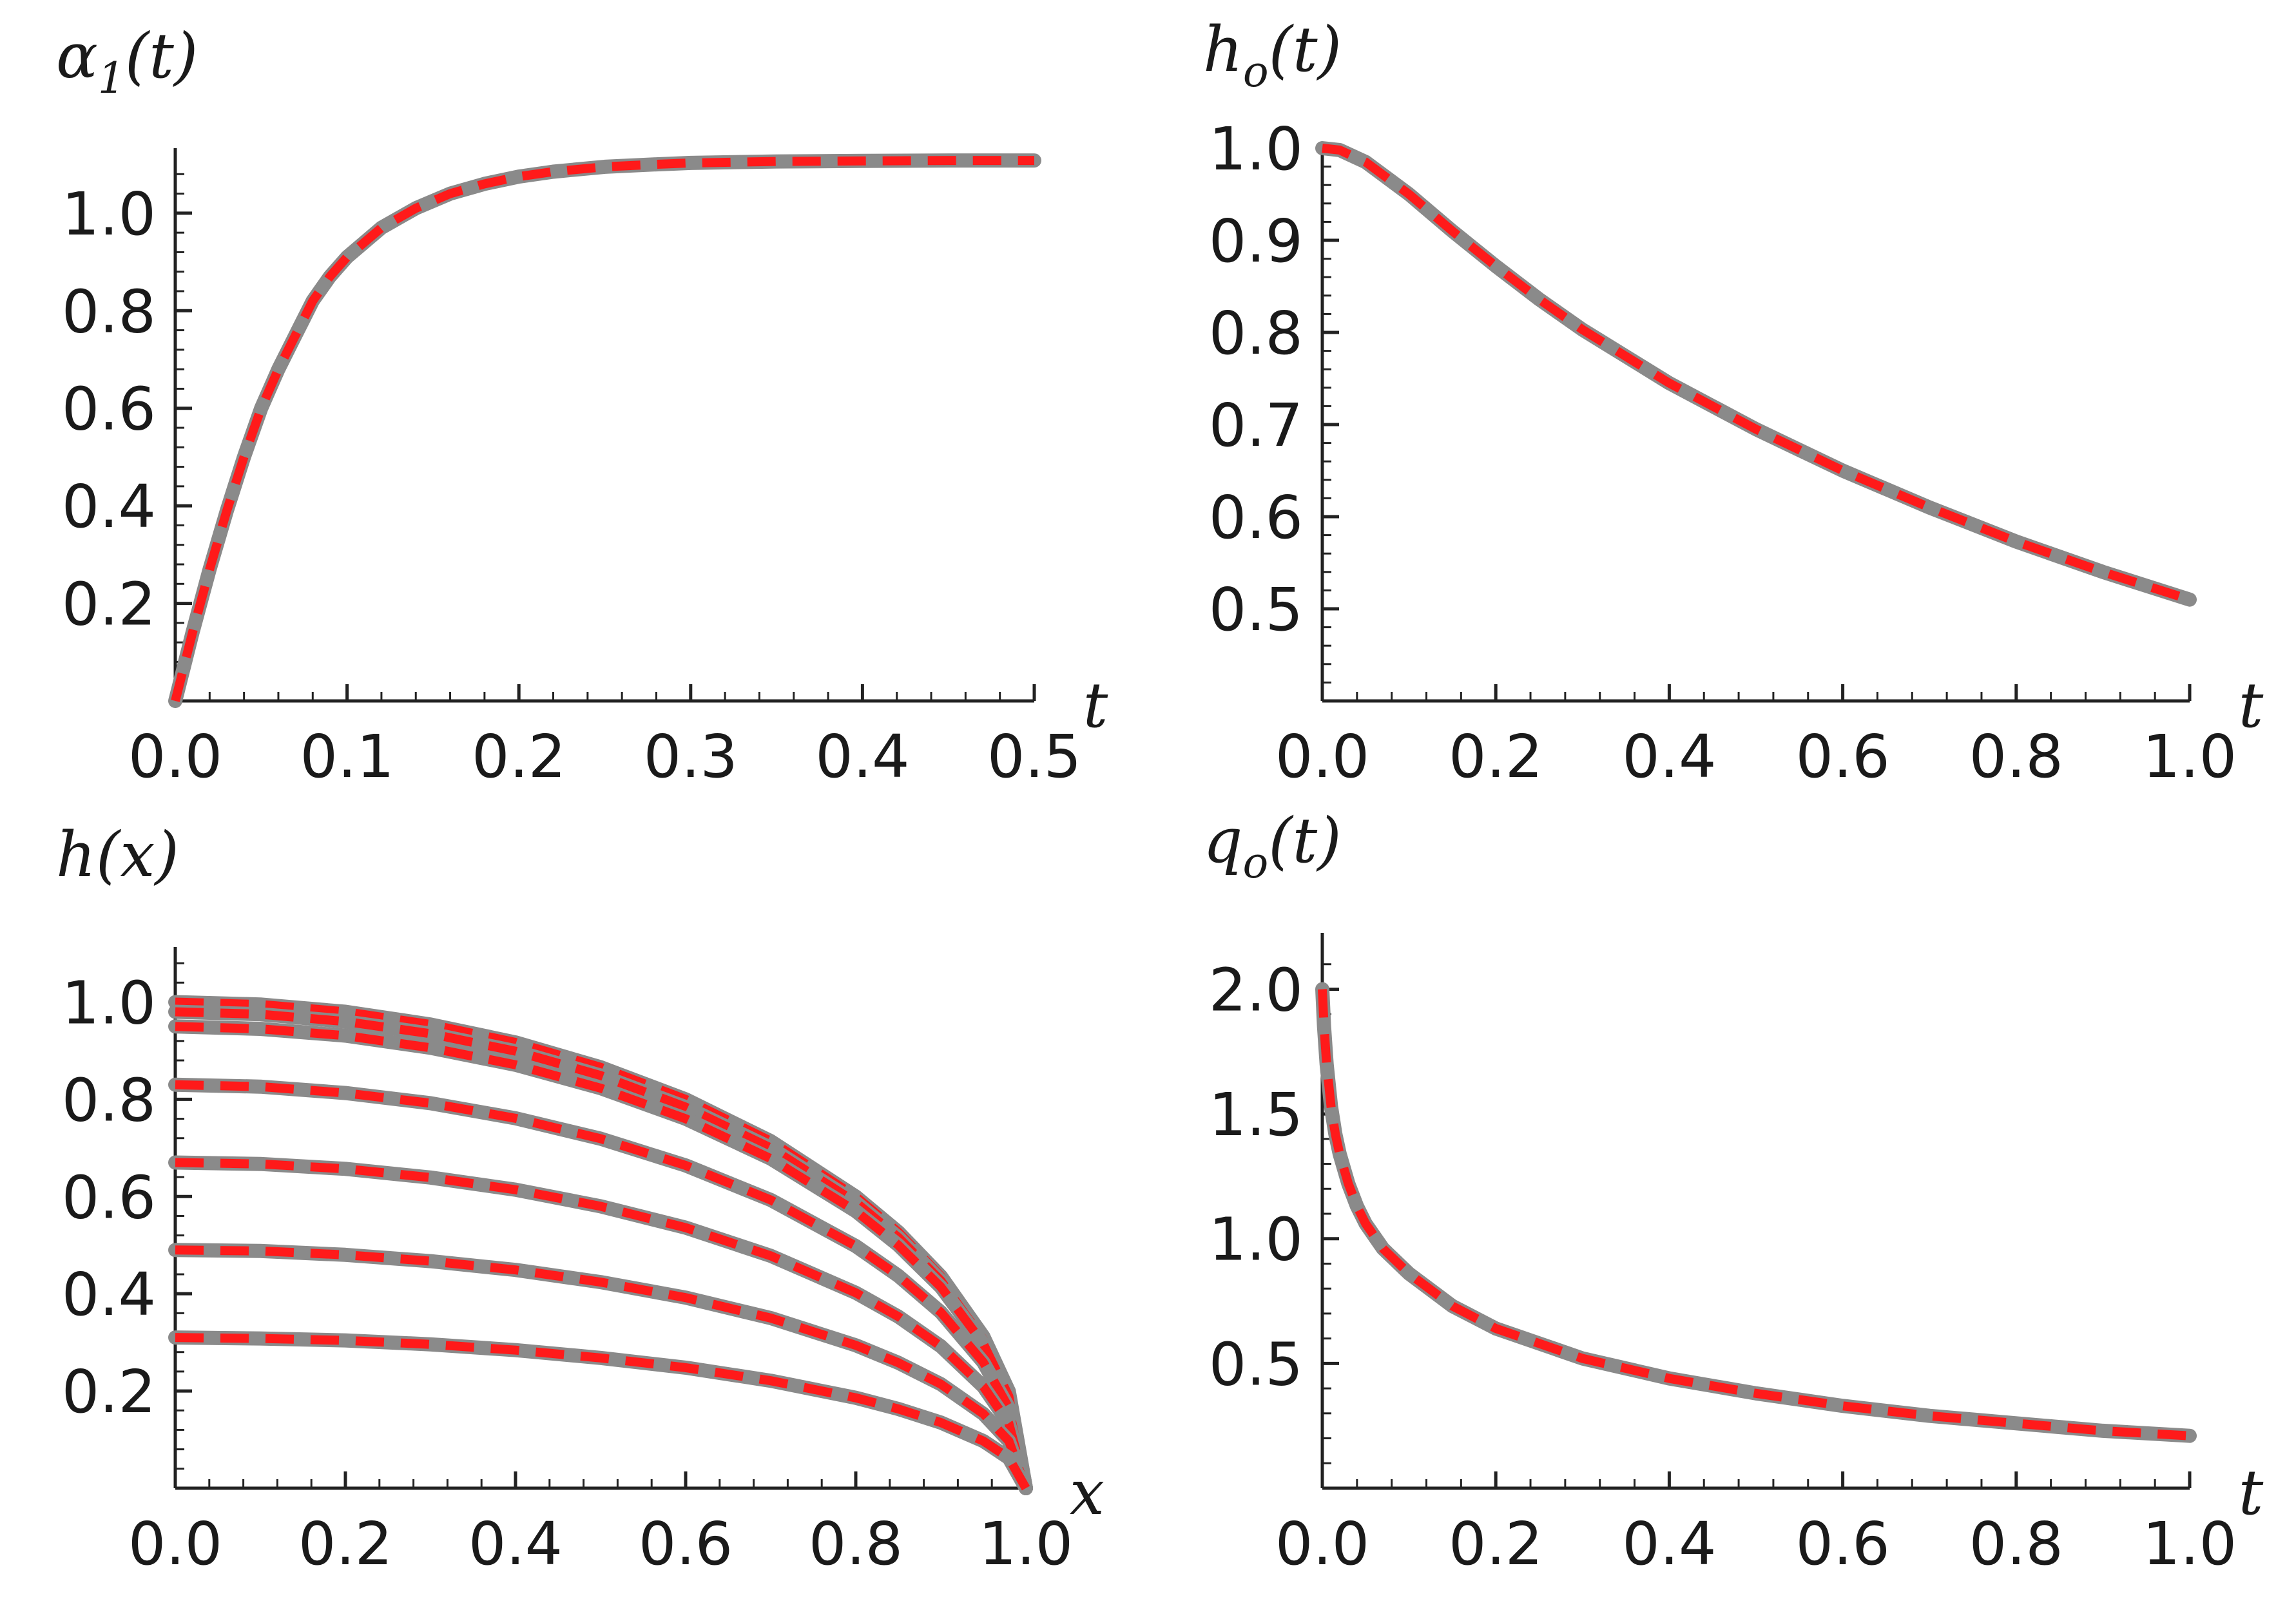 Image resolution: width=2296 pixels, height=1599 pixels. What do you see at coordinates (1087, 1493) in the screenshot?
I see `x-axis-label: x` at bounding box center [1087, 1493].